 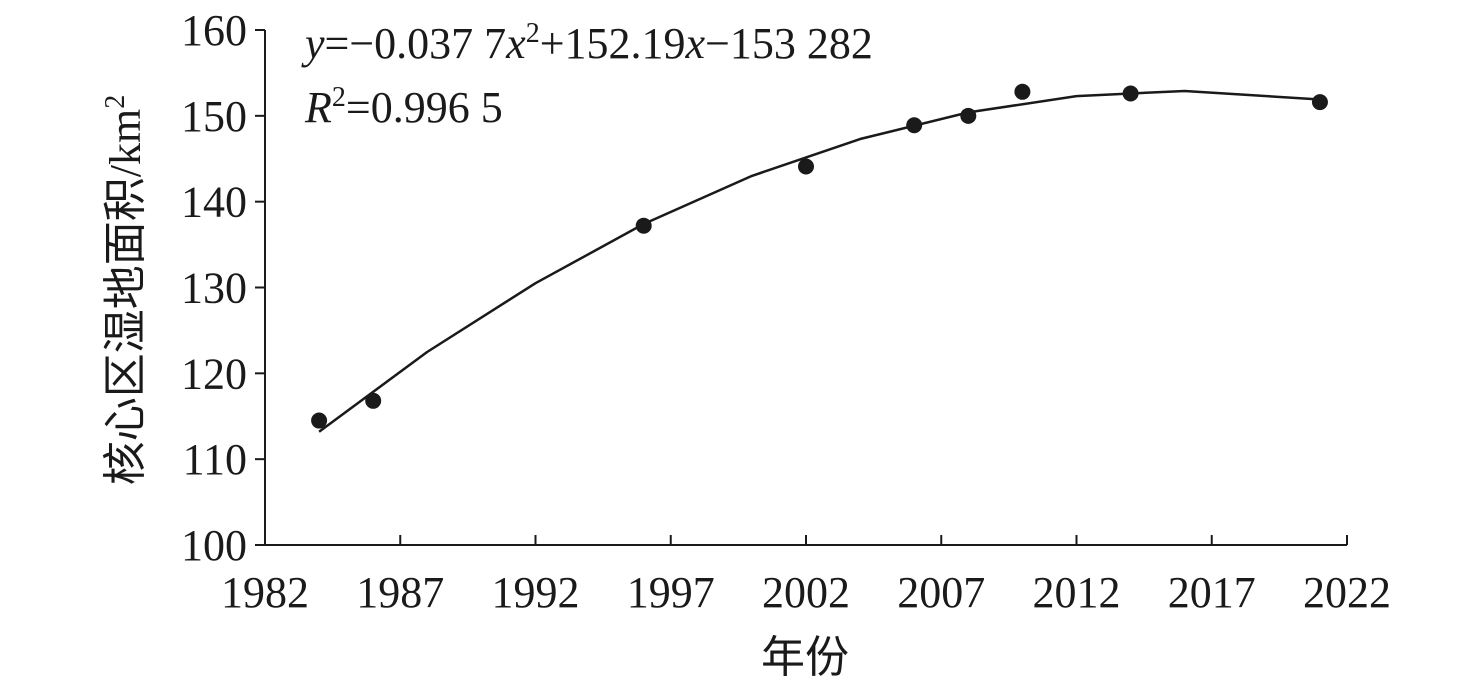 What do you see at coordinates (214, 202) in the screenshot?
I see `y-tick-label: 140` at bounding box center [214, 202].